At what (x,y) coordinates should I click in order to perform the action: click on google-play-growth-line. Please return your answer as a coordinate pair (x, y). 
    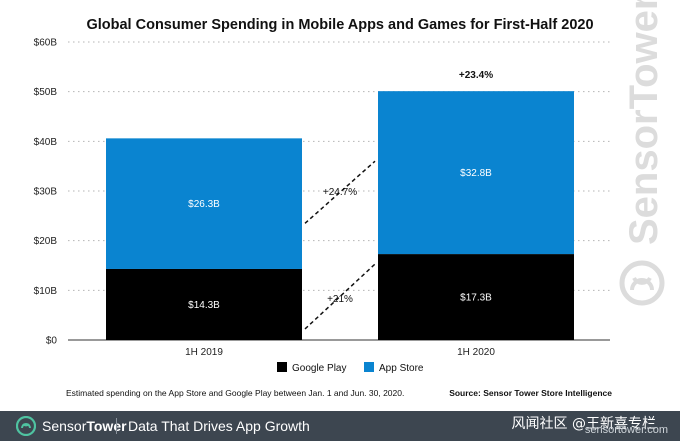
    Looking at the image, I should click on (340, 296).